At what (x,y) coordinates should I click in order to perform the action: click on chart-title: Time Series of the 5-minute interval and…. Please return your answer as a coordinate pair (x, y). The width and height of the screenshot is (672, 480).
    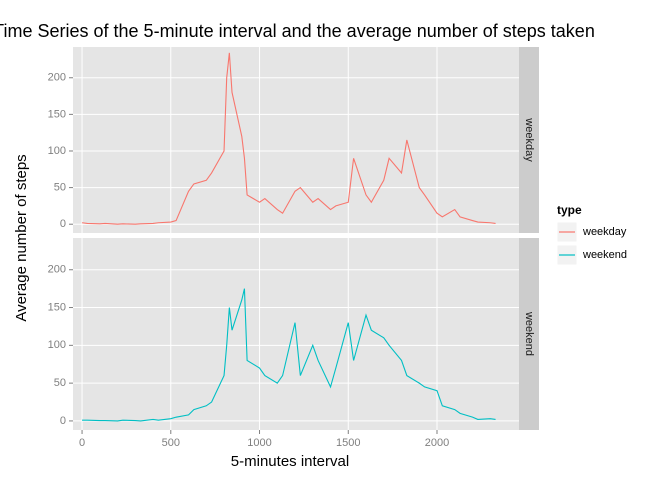
    Looking at the image, I should click on (297, 31).